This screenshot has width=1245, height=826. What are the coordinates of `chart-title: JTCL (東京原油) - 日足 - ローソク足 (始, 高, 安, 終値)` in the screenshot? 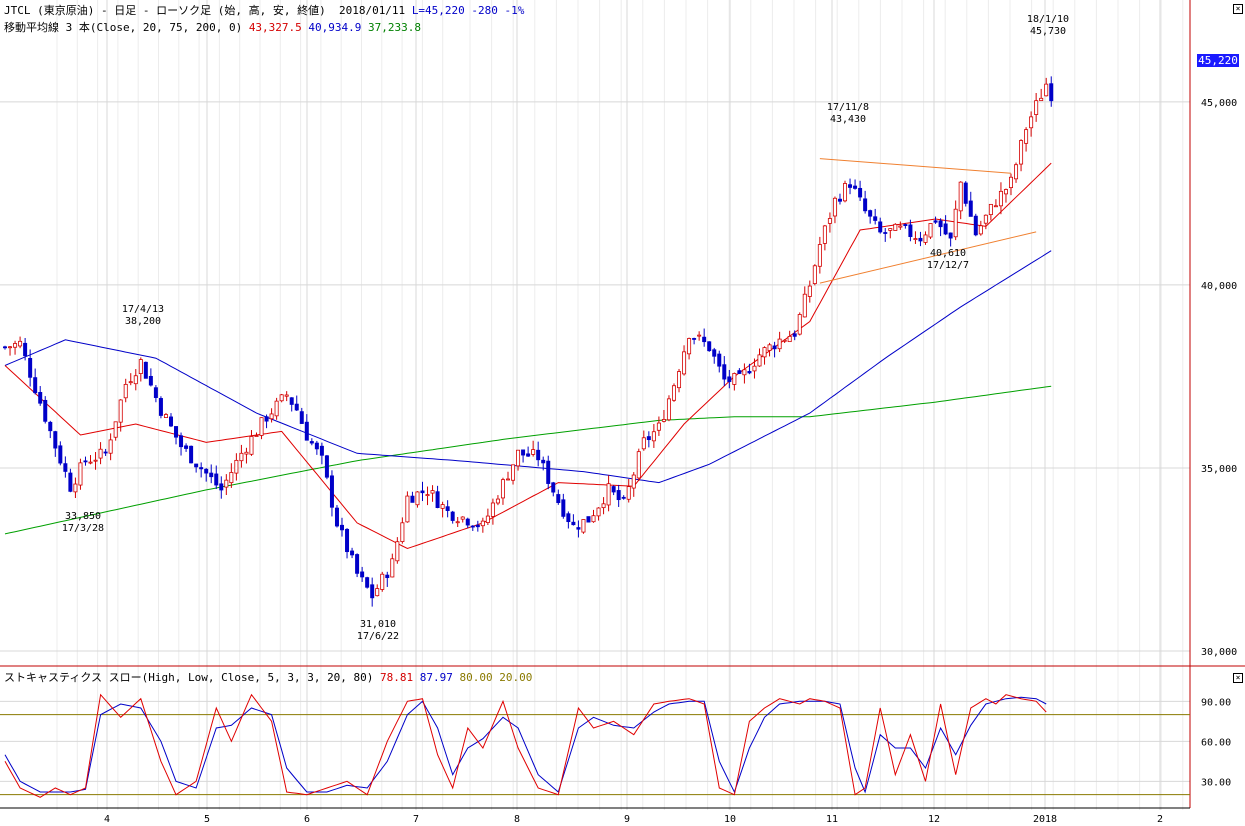 It's located at (165, 10).